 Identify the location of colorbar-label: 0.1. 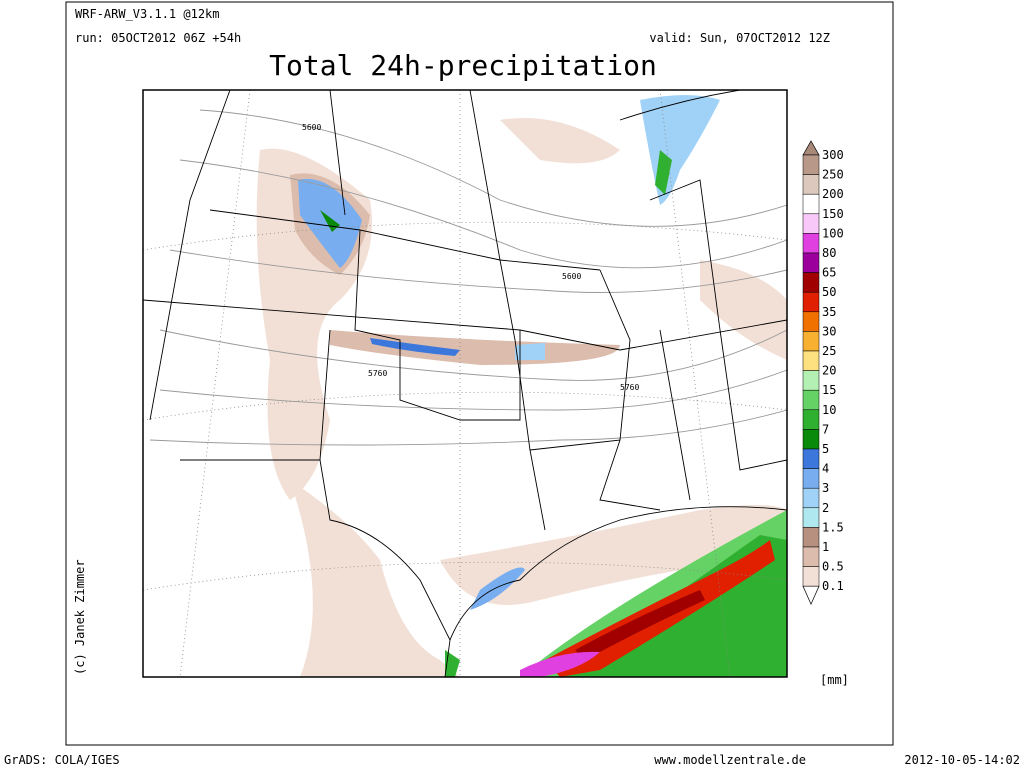
(833, 586).